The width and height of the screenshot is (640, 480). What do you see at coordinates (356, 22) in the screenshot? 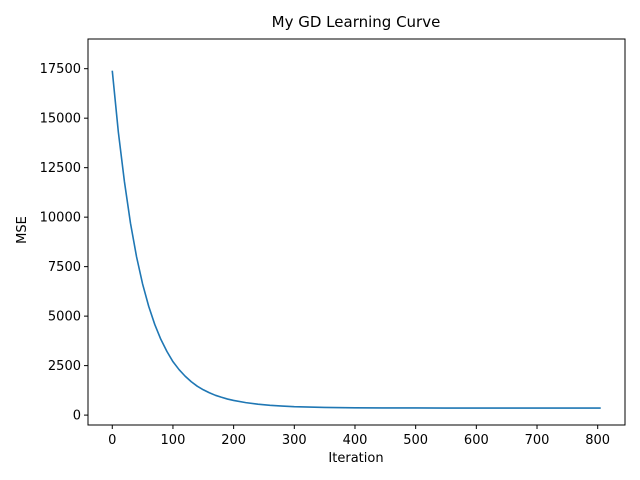
I see `chart-title: My GD Learning Curve` at bounding box center [356, 22].